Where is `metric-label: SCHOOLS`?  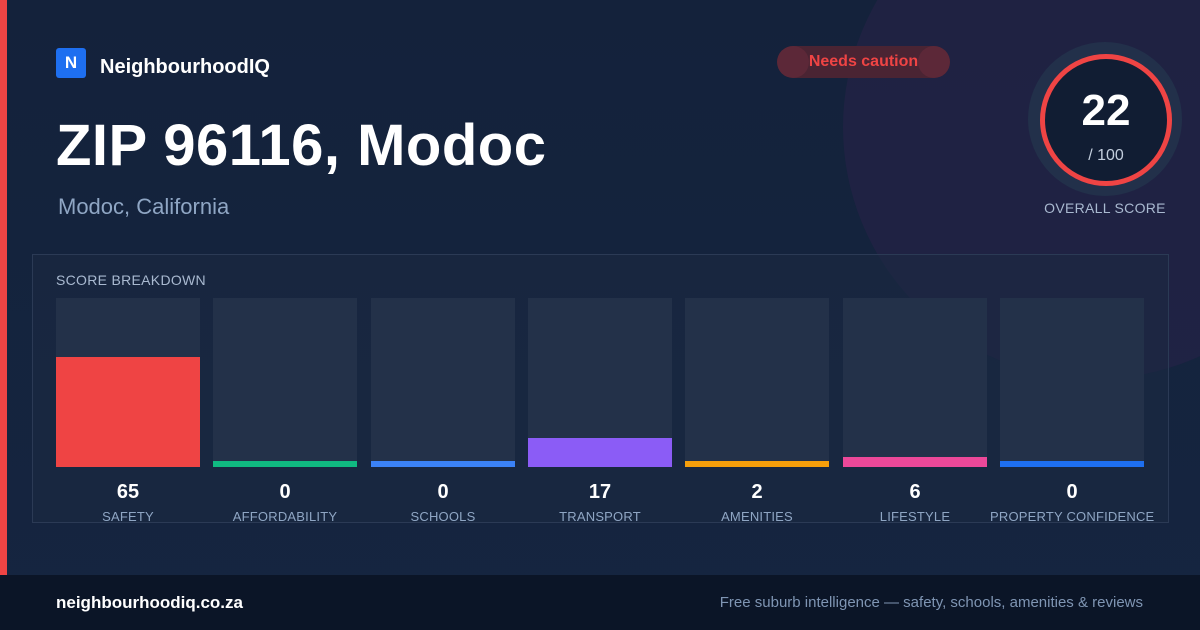 metric-label: SCHOOLS is located at coordinates (443, 516).